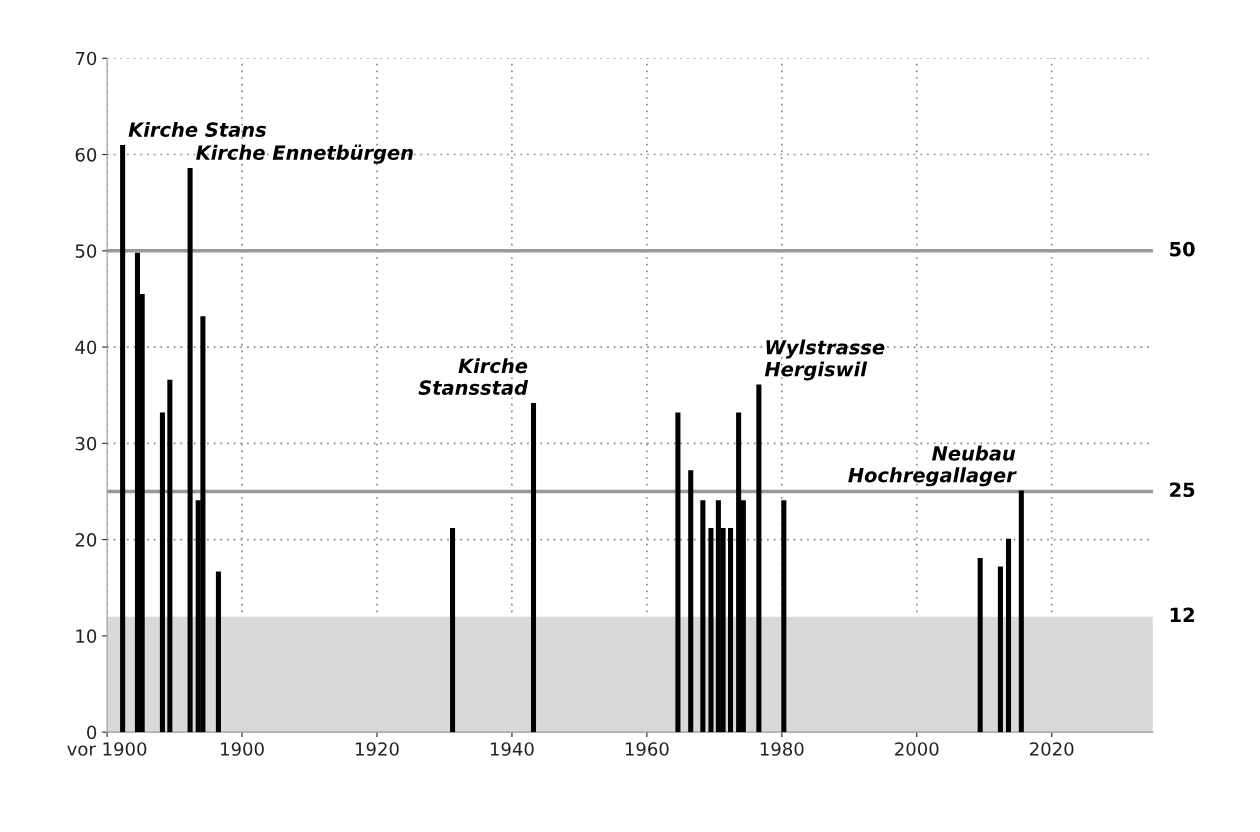  Describe the element at coordinates (304, 154) in the screenshot. I see `annotation: Kirche Ennetbürgen` at that location.